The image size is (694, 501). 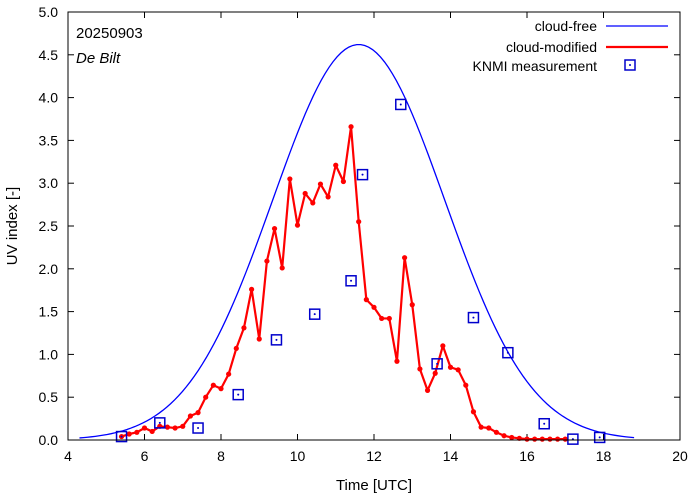 What do you see at coordinates (374, 485) in the screenshot?
I see `x-axis-label: Time [UTC]` at bounding box center [374, 485].